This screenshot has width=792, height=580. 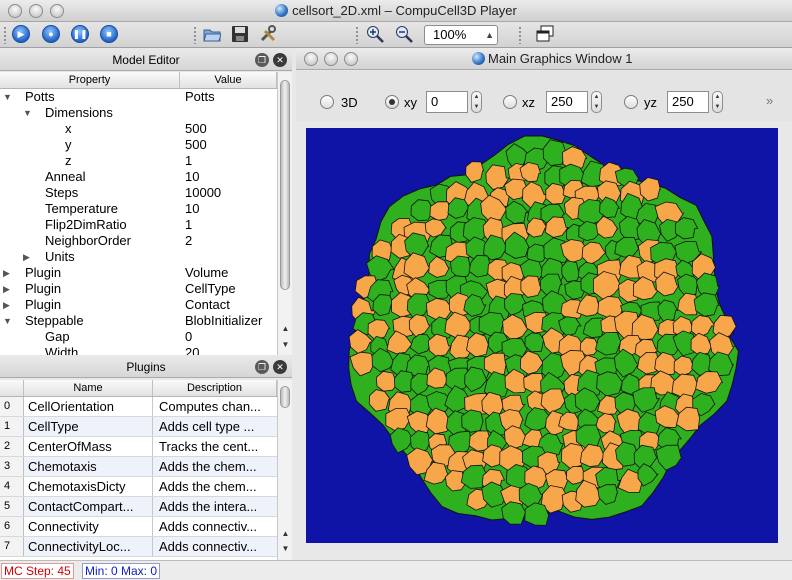 What do you see at coordinates (476, 102) in the screenshot?
I see `xy-slice-stepper: ▲ ▼` at bounding box center [476, 102].